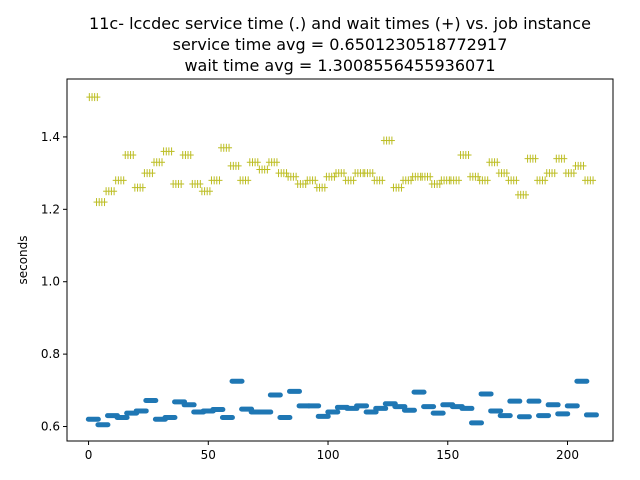  What do you see at coordinates (50, 427) in the screenshot?
I see `y-tick-label: 0.6` at bounding box center [50, 427].